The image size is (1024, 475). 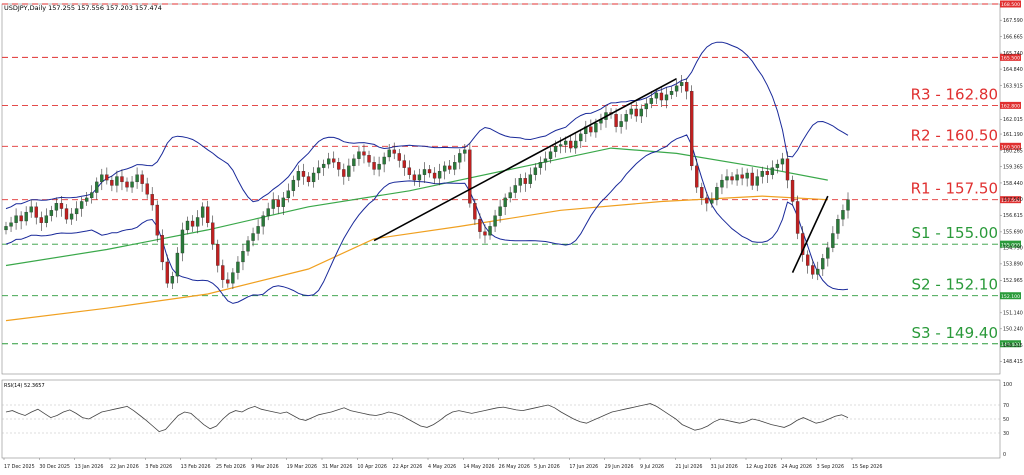 What do you see at coordinates (1010, 200) in the screenshot?
I see `level-tag-box` at bounding box center [1010, 200].